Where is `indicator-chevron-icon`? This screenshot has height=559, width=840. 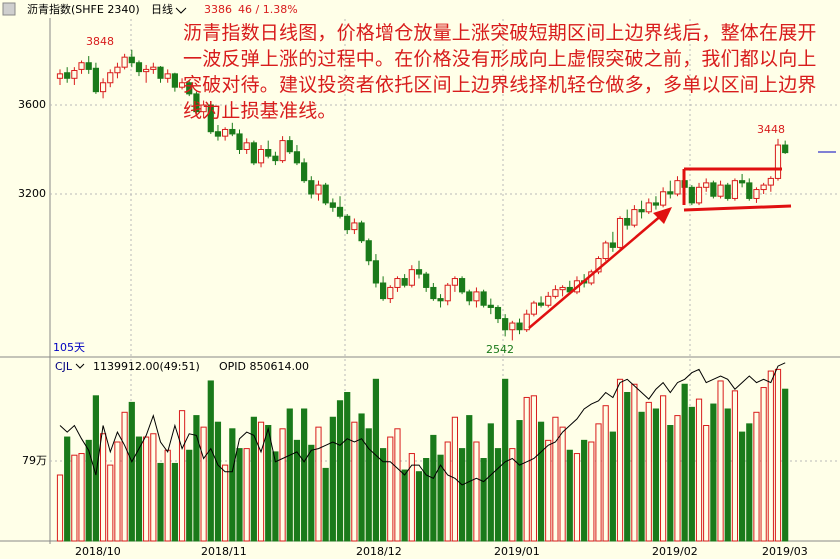 indicator-chevron-icon is located at coordinates (80, 366).